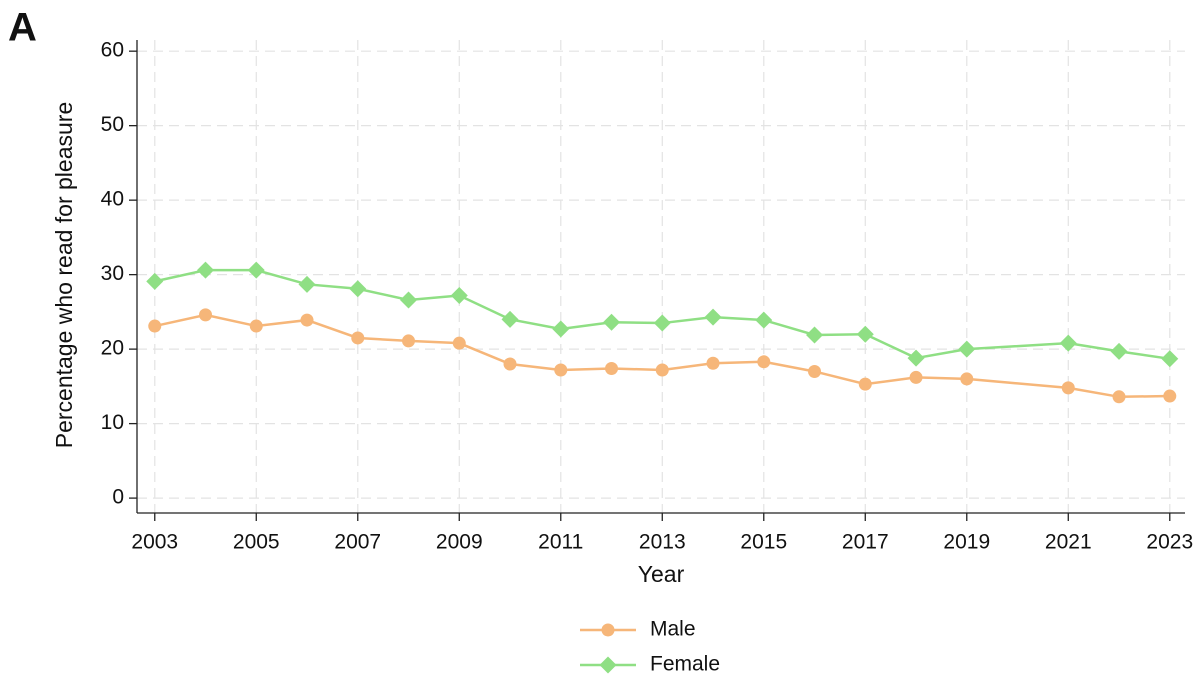  What do you see at coordinates (1068, 542) in the screenshot?
I see `x-tick-label: 2021` at bounding box center [1068, 542].